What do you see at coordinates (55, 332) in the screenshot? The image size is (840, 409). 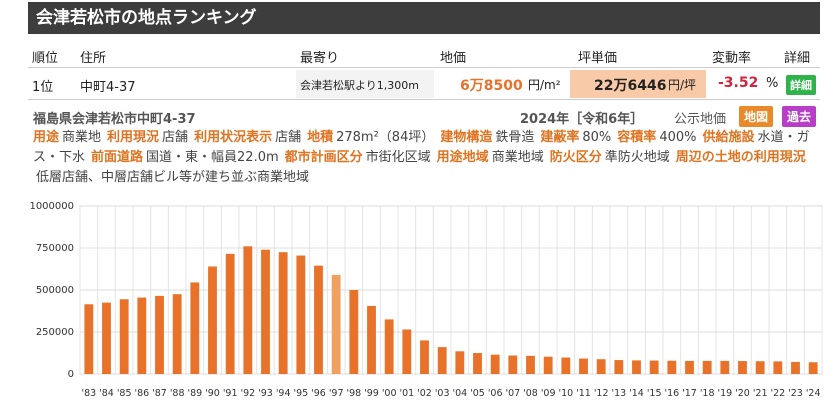 I see `y-tick-label: 250000` at bounding box center [55, 332].